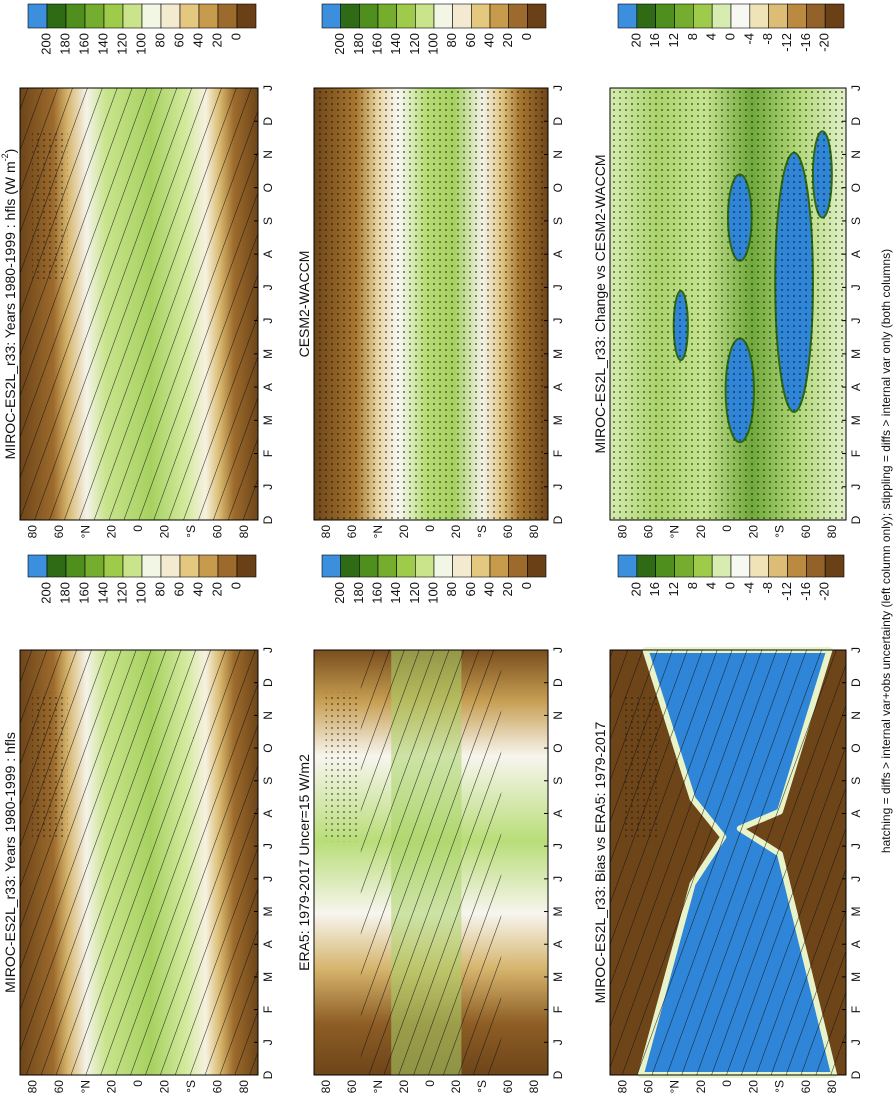 This screenshot has height=1102, width=895. I want to click on colorbar-label: 180, so click(358, 593).